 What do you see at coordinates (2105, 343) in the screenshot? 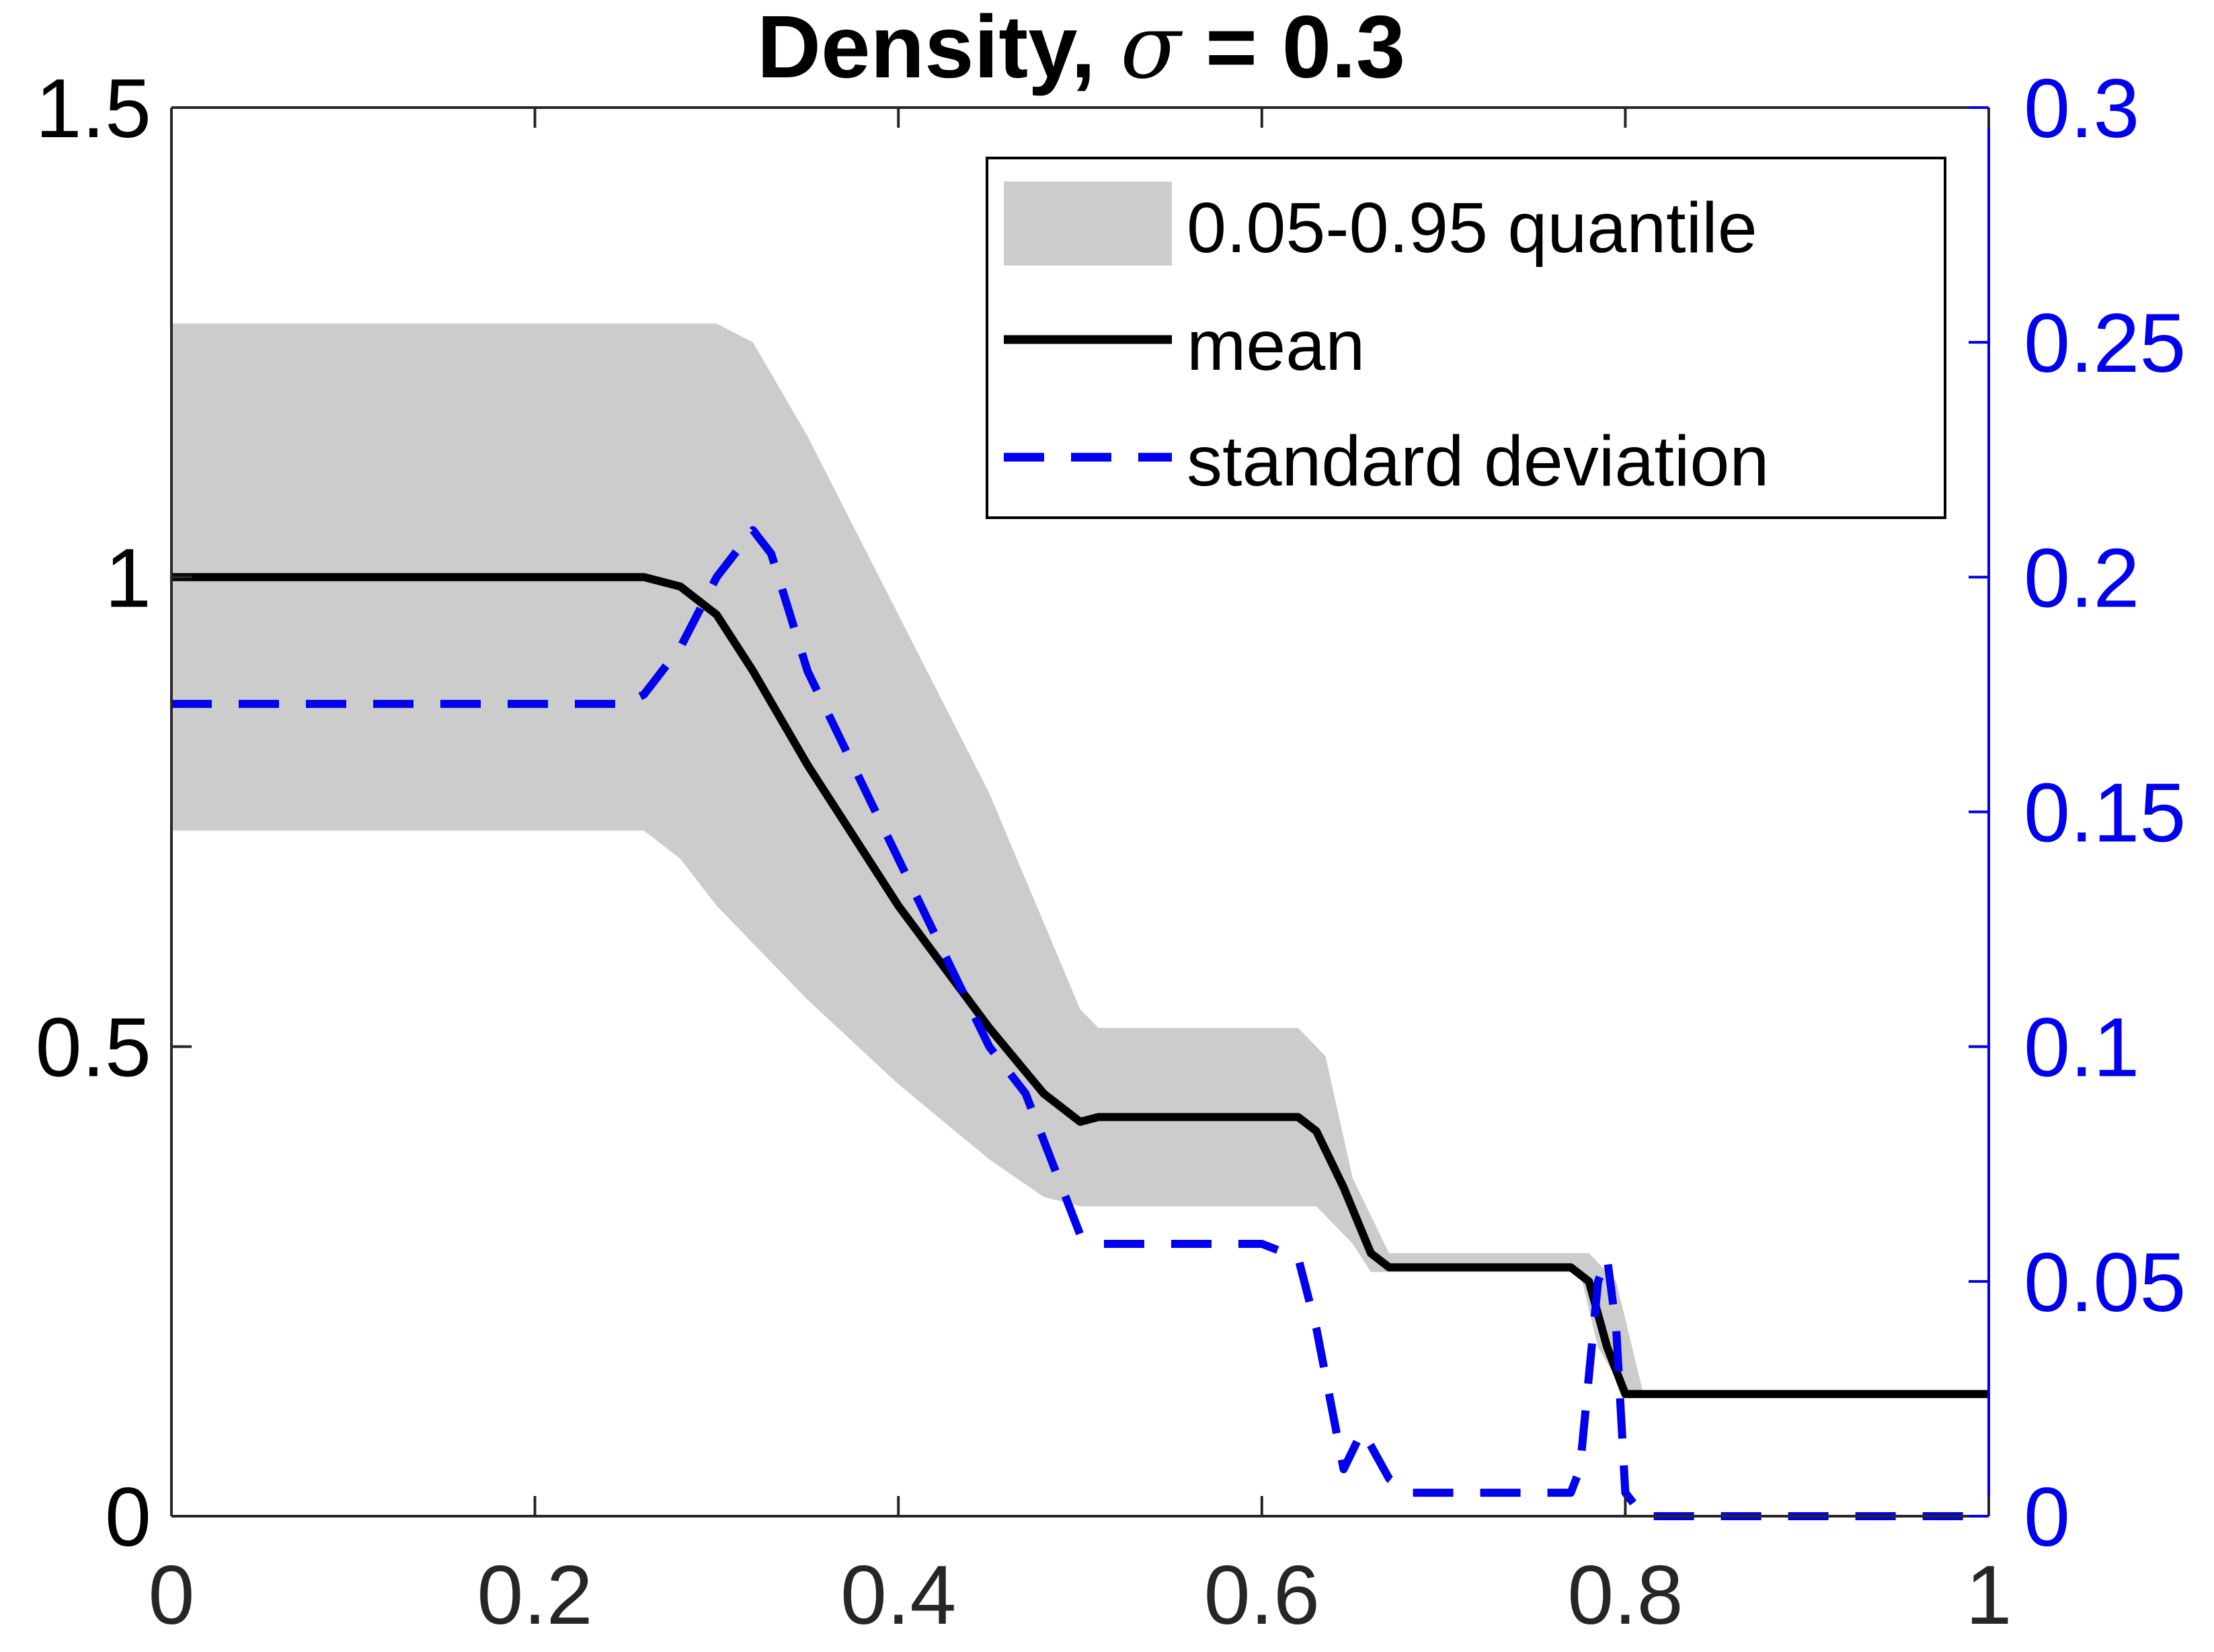
I see `y-right-tick-label: 0.25` at bounding box center [2105, 343].